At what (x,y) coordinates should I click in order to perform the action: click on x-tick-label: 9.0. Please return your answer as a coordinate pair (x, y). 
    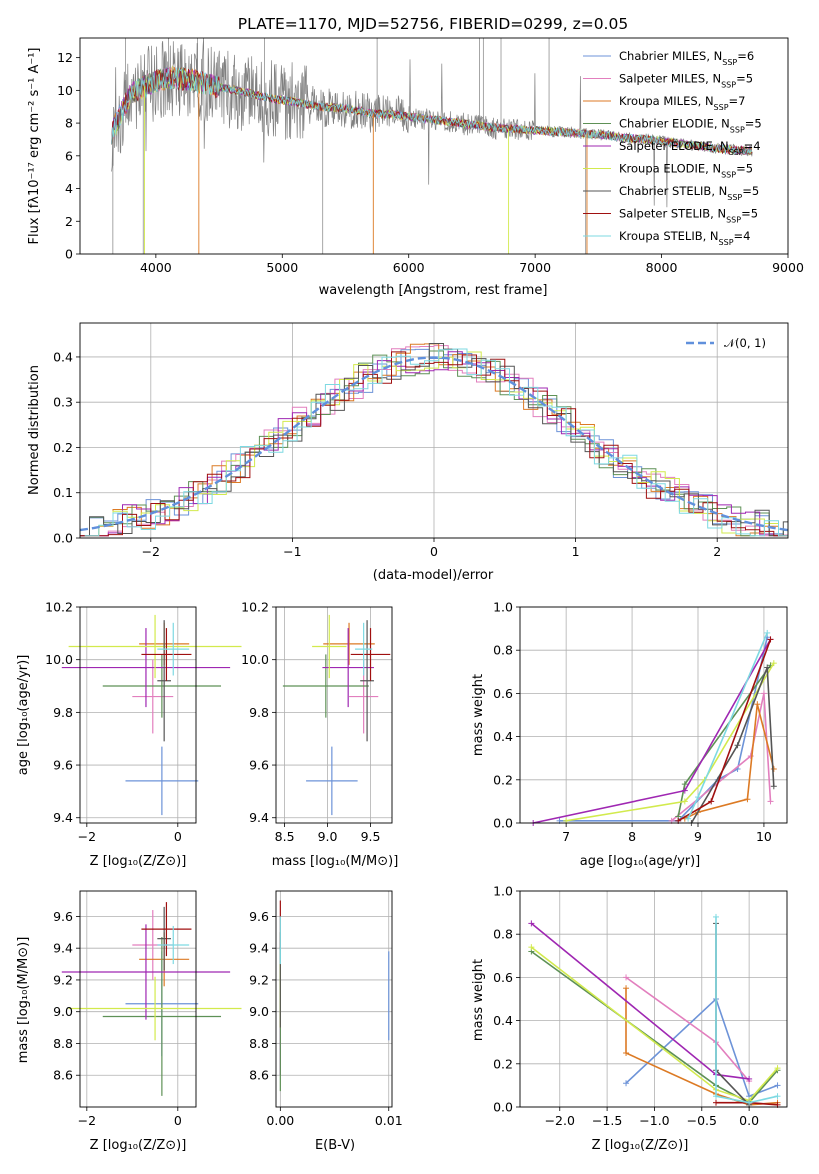
    Looking at the image, I should click on (328, 836).